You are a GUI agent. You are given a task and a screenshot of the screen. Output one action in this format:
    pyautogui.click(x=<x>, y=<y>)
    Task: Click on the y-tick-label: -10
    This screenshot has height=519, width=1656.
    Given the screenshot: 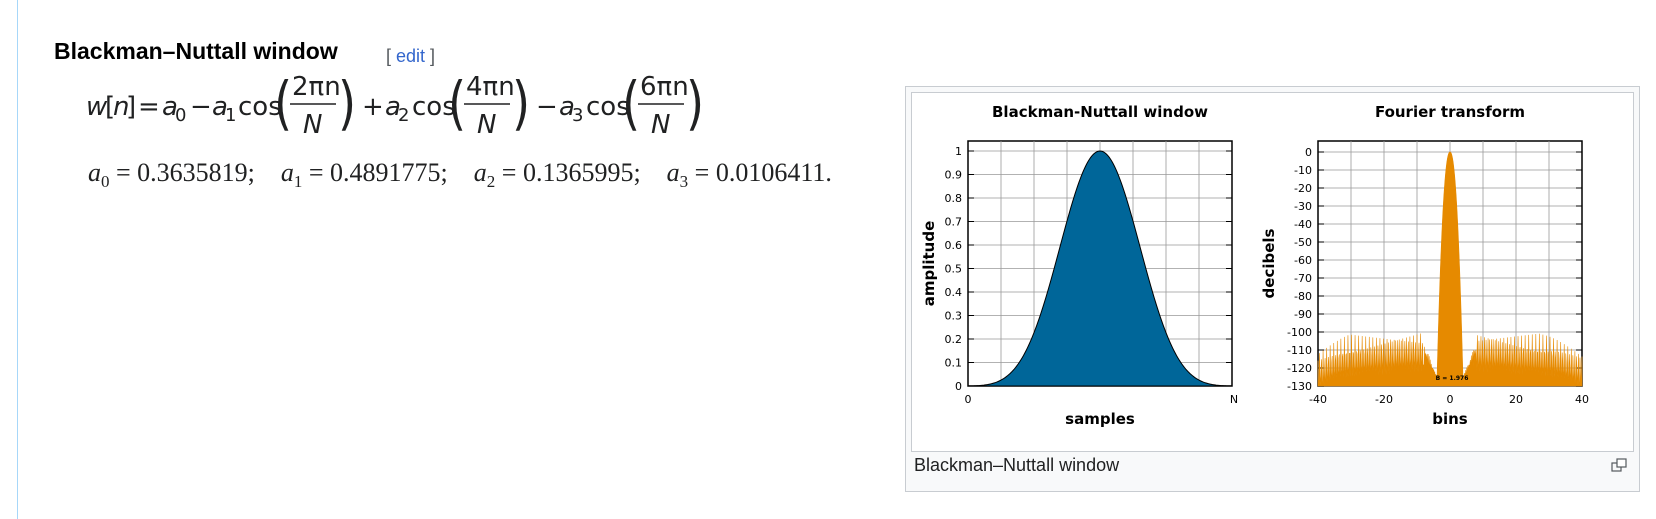 What is the action you would take?
    pyautogui.click(x=1303, y=170)
    